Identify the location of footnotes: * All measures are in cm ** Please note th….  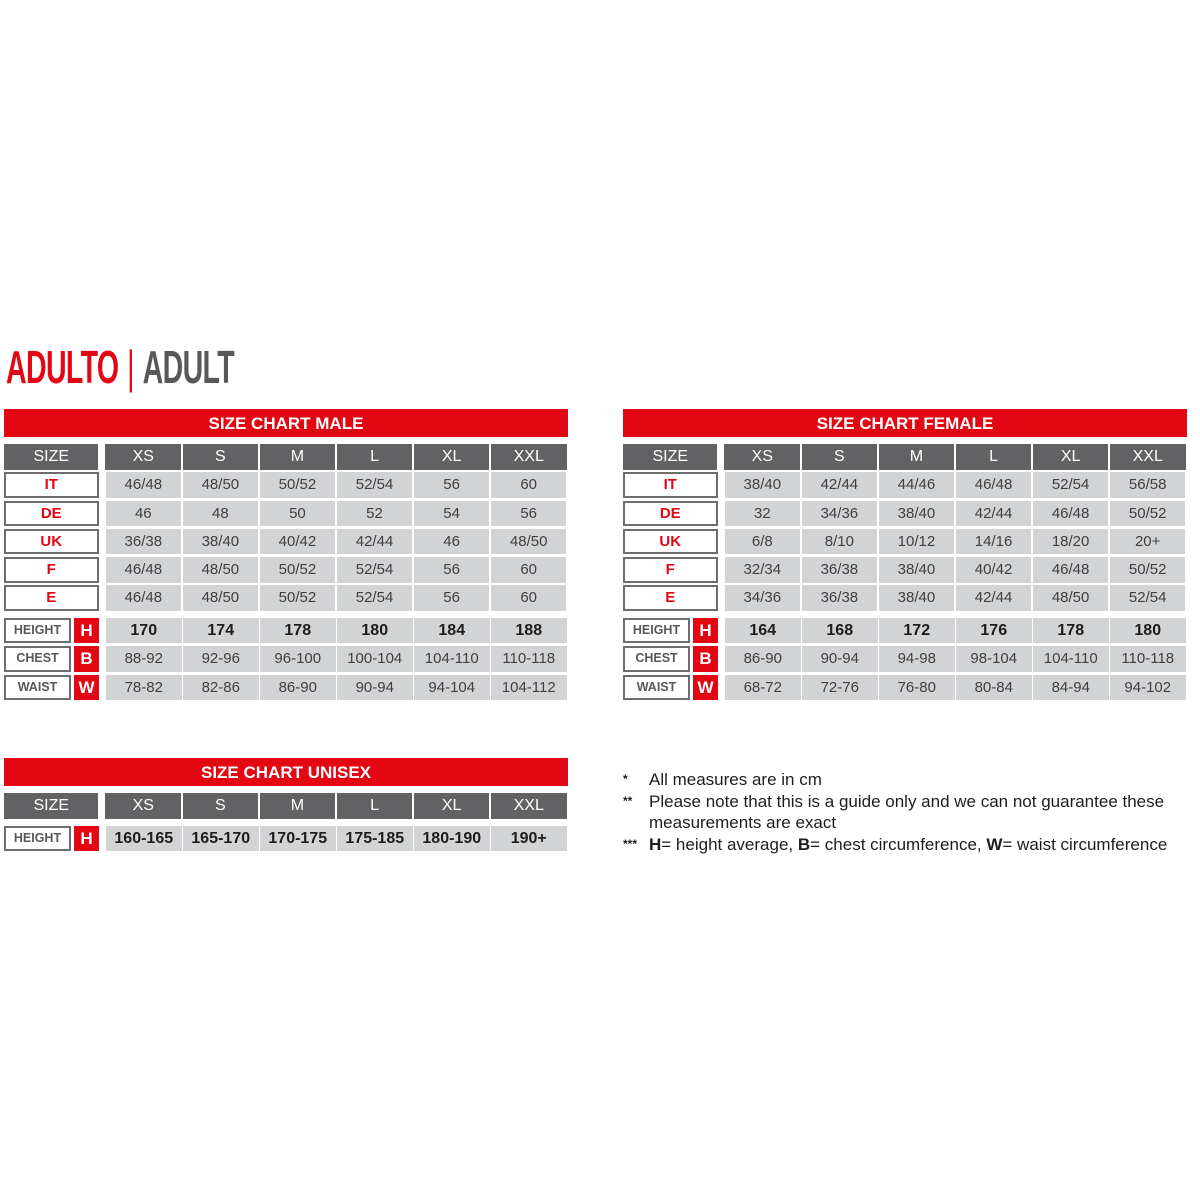
(896, 812).